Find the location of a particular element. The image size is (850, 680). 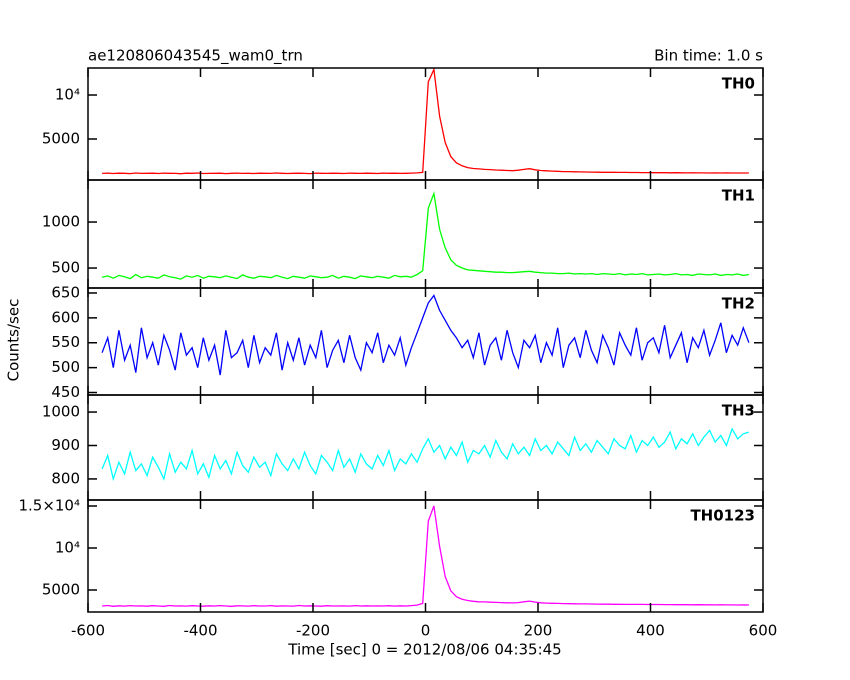

x-tick-label: 400 is located at coordinates (650, 631).